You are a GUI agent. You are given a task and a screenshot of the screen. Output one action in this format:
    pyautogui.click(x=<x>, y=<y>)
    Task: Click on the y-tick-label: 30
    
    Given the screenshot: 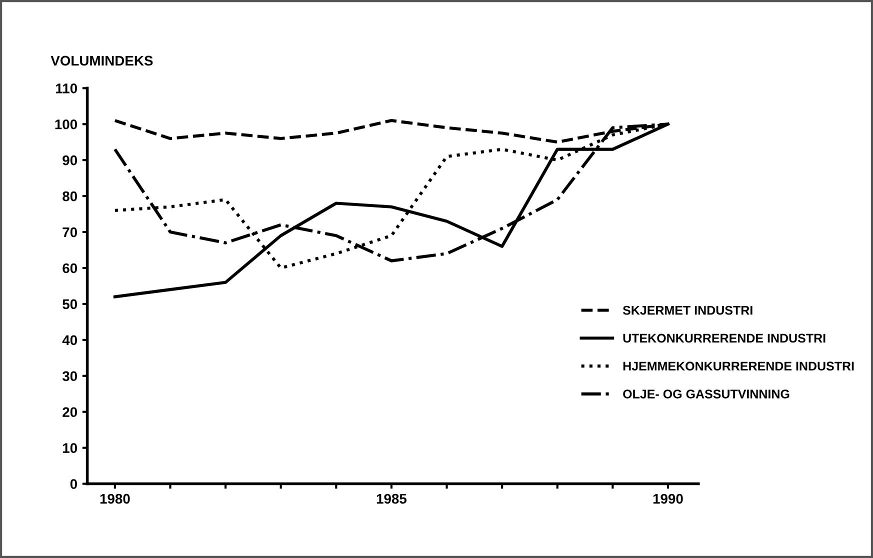 What is the action you would take?
    pyautogui.click(x=70, y=376)
    